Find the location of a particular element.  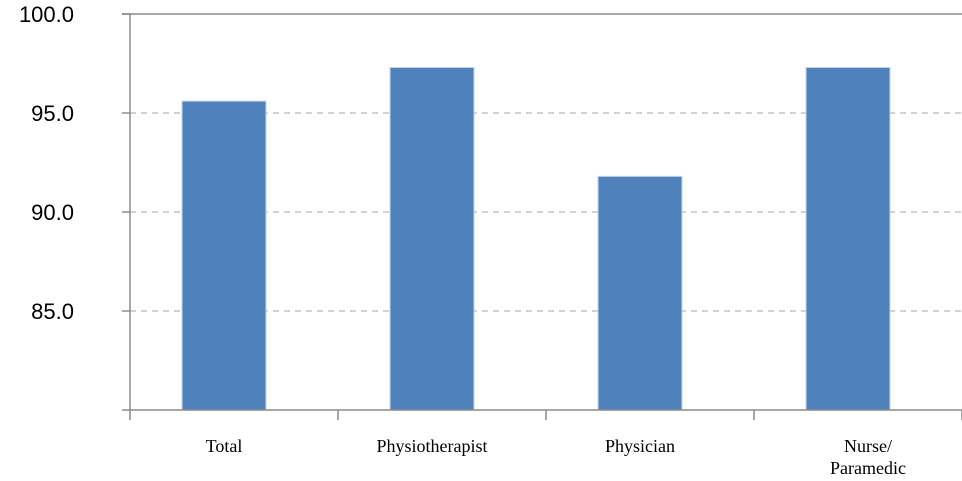

x-tick-label: Total is located at coordinates (224, 446).